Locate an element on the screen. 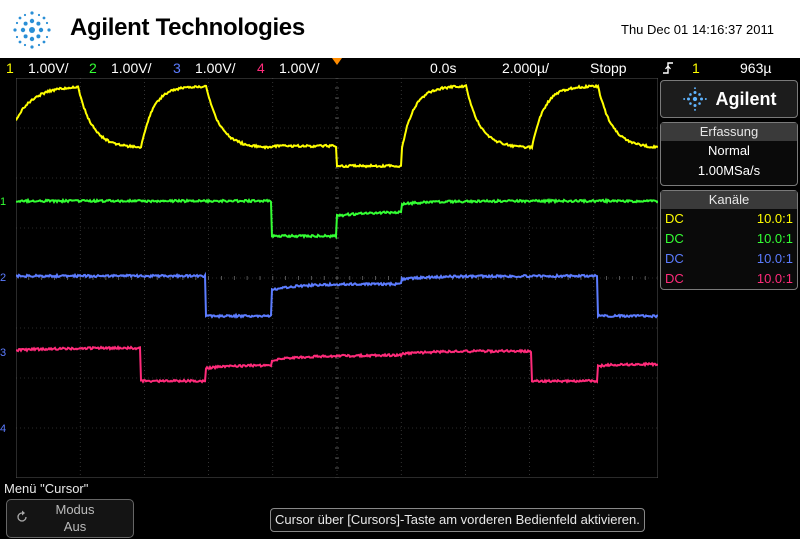 The image size is (800, 539). ch4-scale: 1.00V/ is located at coordinates (299, 68).